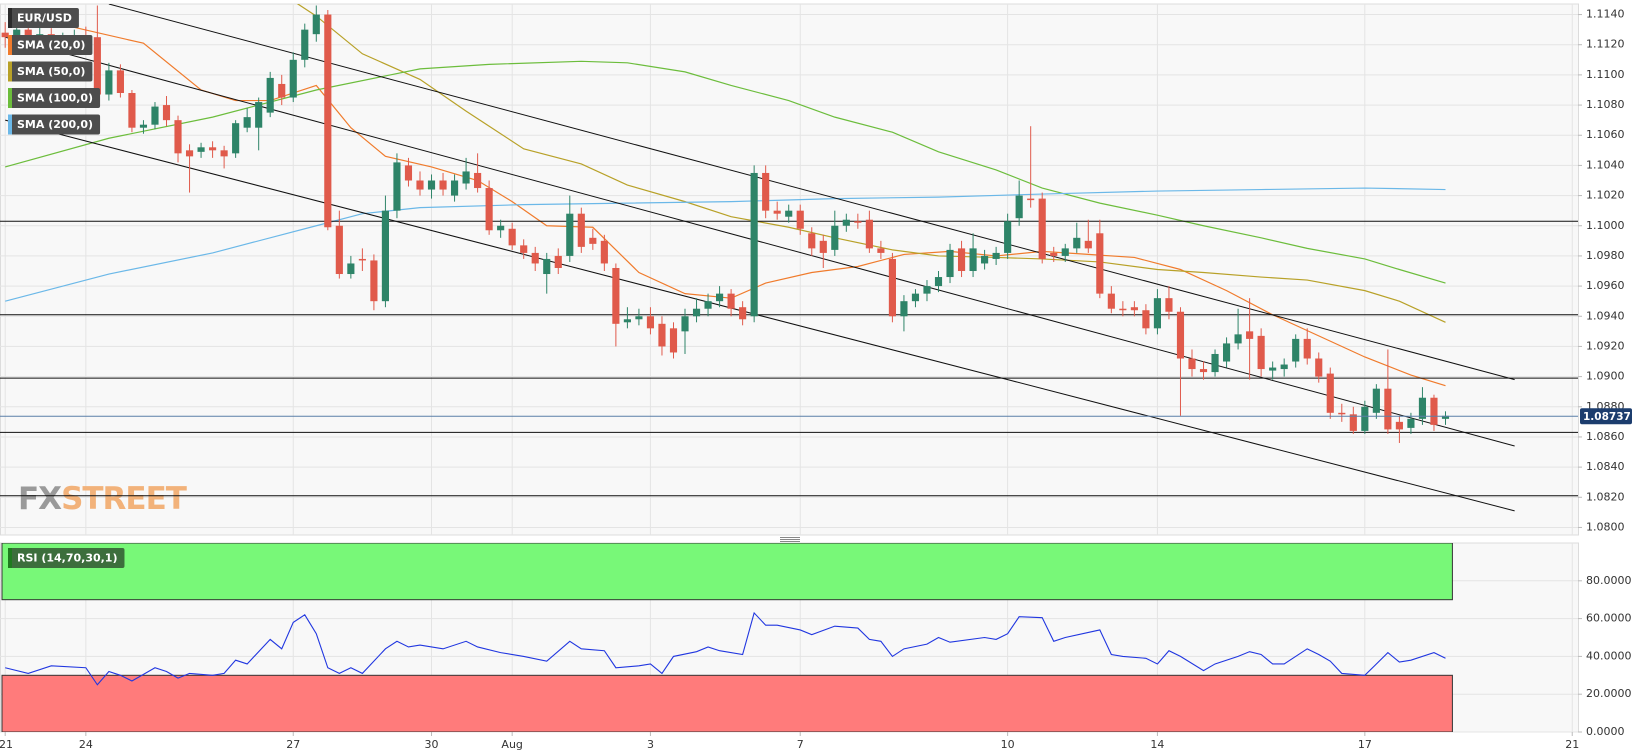 The height and width of the screenshot is (754, 1634). I want to click on legend: RSI (14,70,30,1), so click(66, 558).